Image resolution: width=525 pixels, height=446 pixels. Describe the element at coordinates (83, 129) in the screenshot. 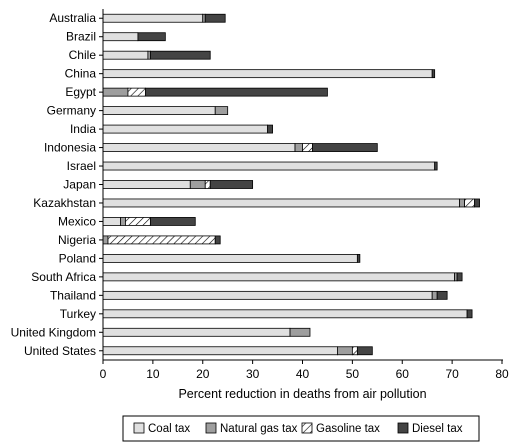

I see `category-label-india: India` at that location.